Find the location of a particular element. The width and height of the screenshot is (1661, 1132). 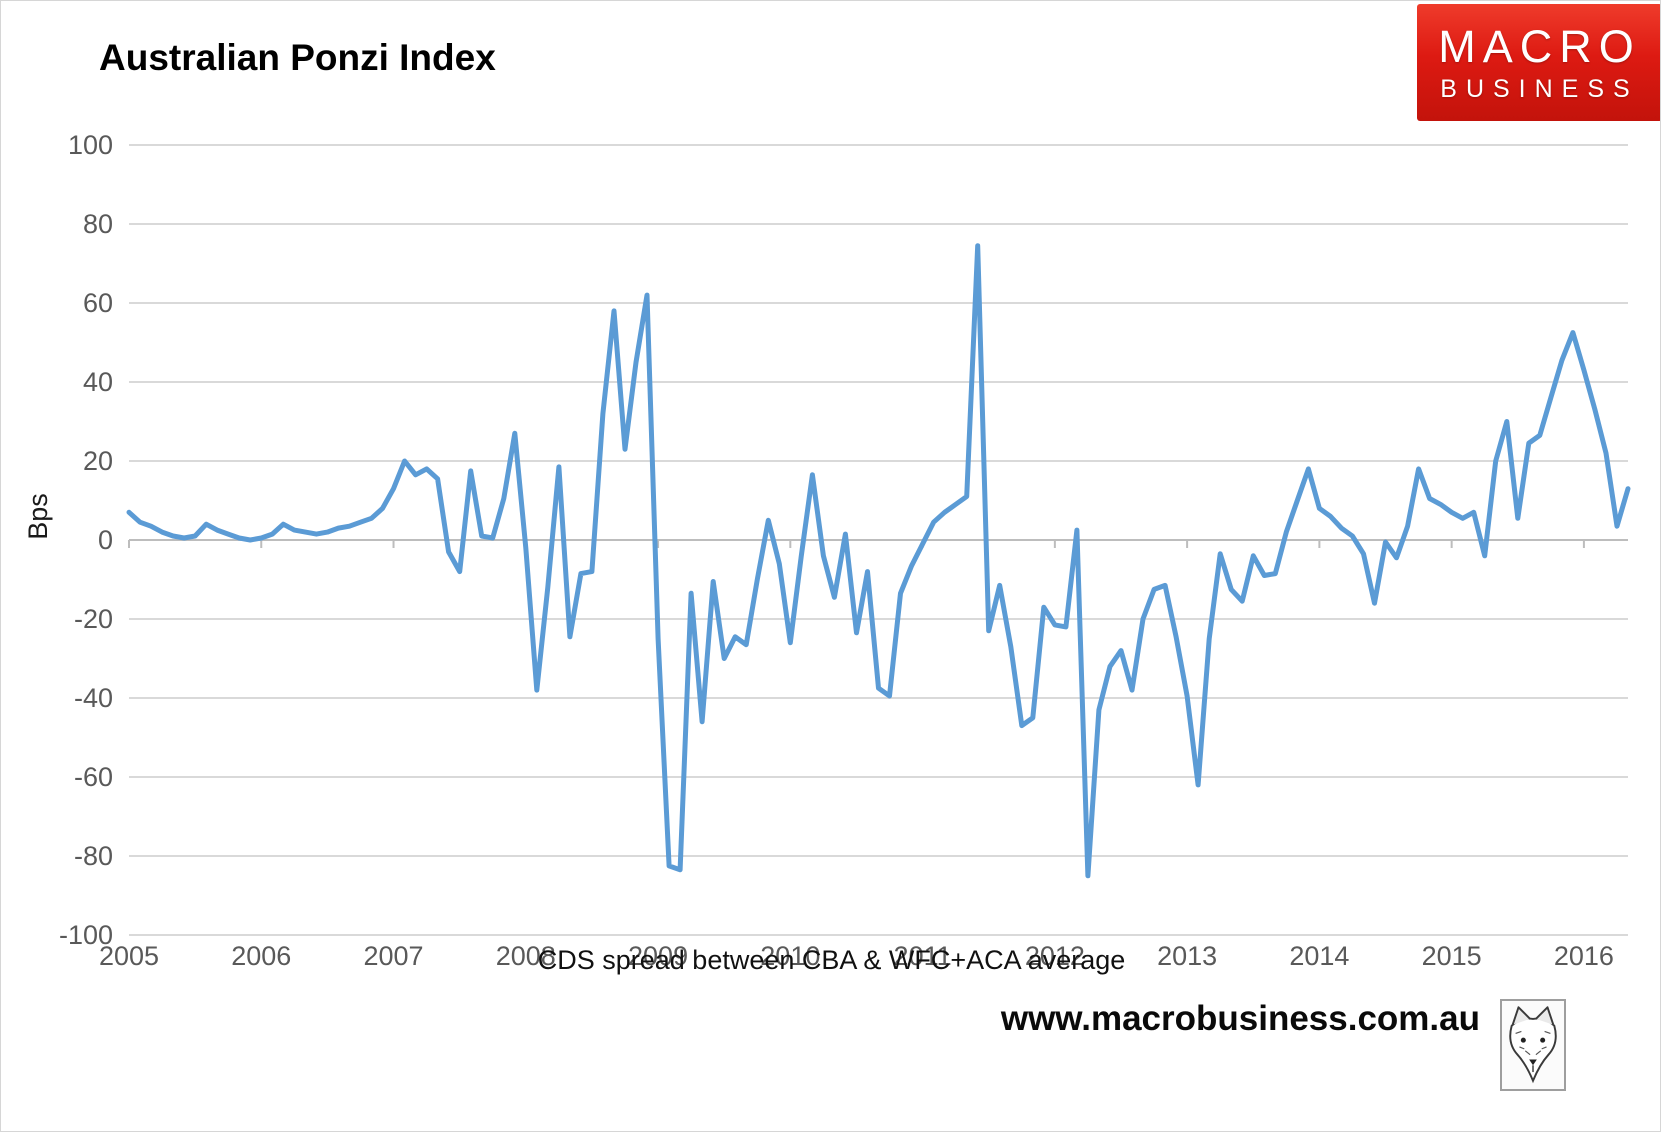

x-tick-label: 2008 is located at coordinates (526, 956).